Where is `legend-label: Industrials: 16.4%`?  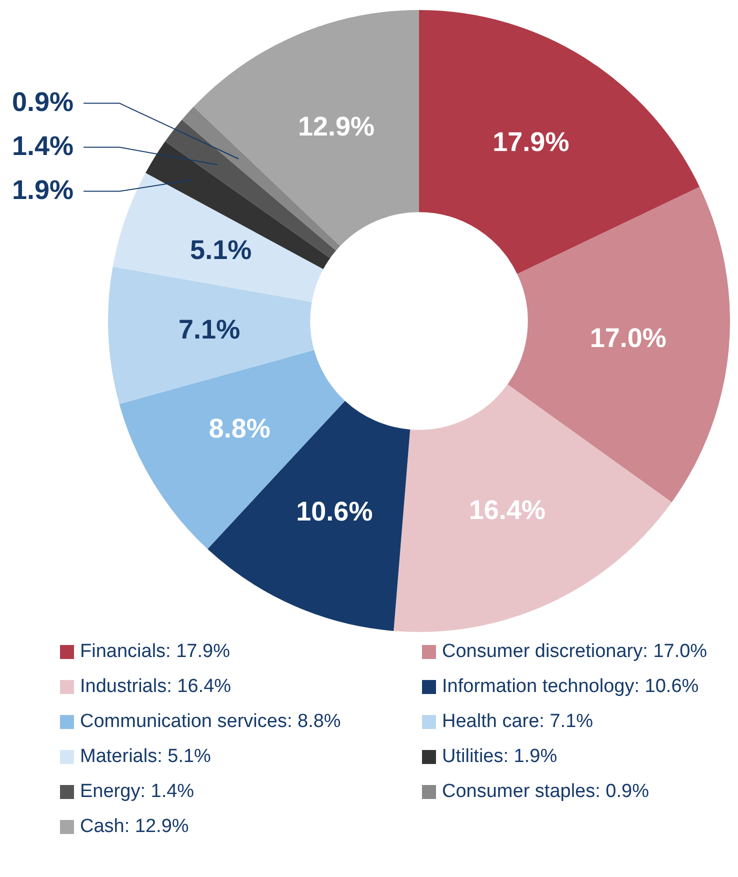 legend-label: Industrials: 16.4% is located at coordinates (156, 687).